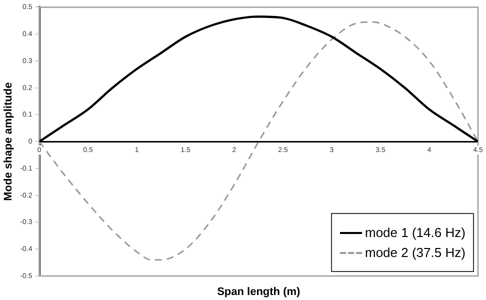 The width and height of the screenshot is (486, 300). What do you see at coordinates (415, 252) in the screenshot?
I see `legend-label: mode 2 (37.5 Hz)` at bounding box center [415, 252].